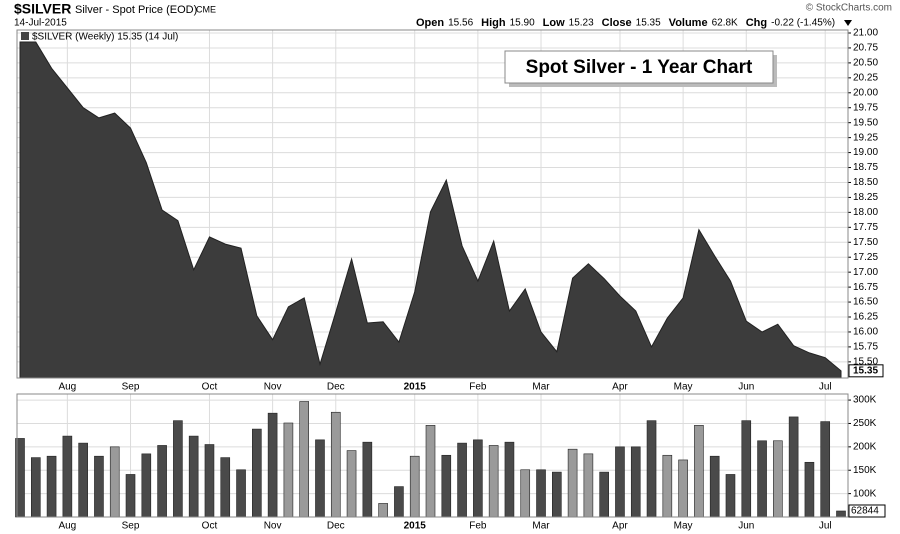  Describe the element at coordinates (865, 446) in the screenshot. I see `y-tick-label: 200K` at that location.